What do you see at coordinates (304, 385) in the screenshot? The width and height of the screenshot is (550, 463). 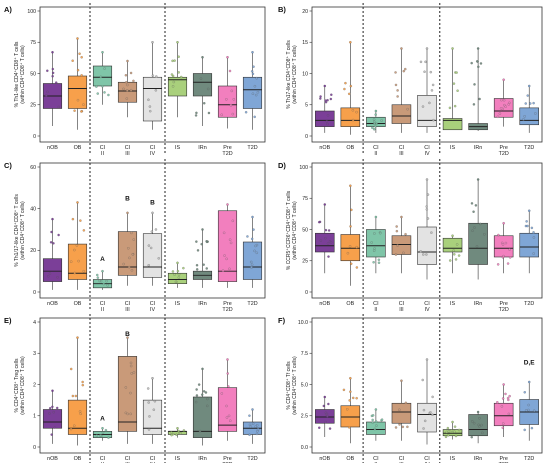 I see `y-tick-label: 5.0` at bounding box center [304, 385].